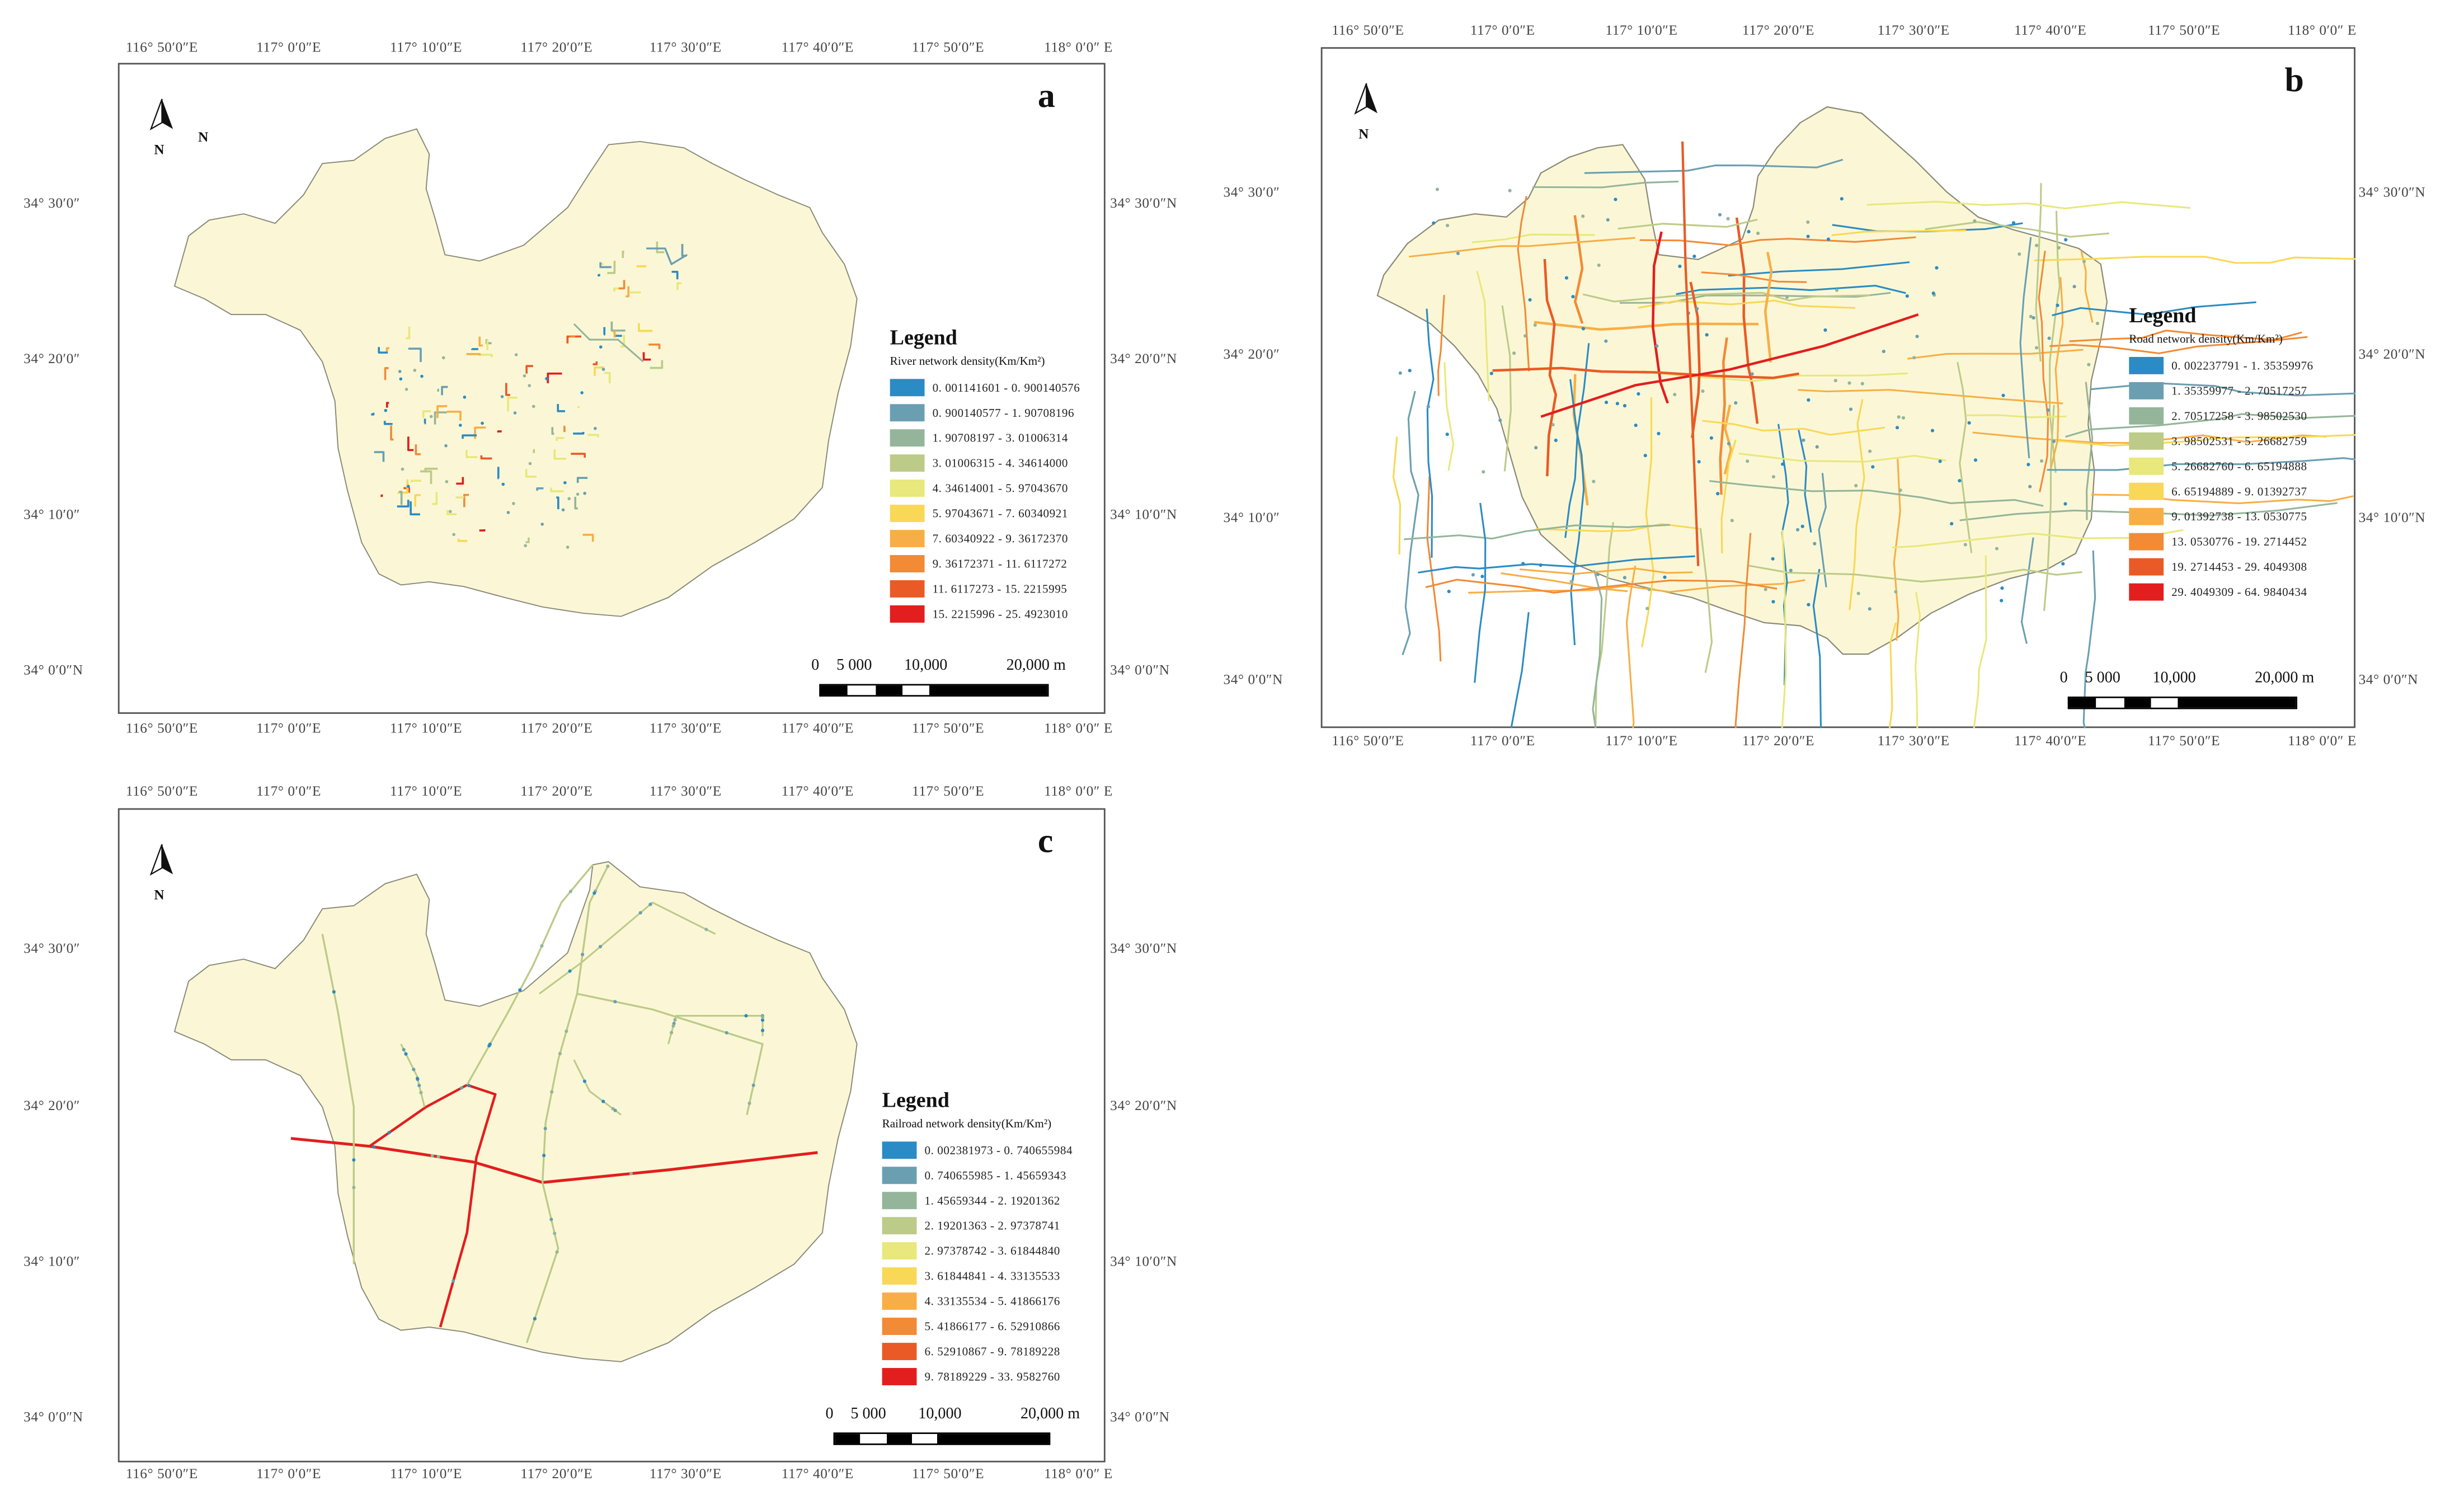 The height and width of the screenshot is (1500, 2464). What do you see at coordinates (1778, 741) in the screenshot?
I see `longitude-label: 117° 20′0″E` at bounding box center [1778, 741].